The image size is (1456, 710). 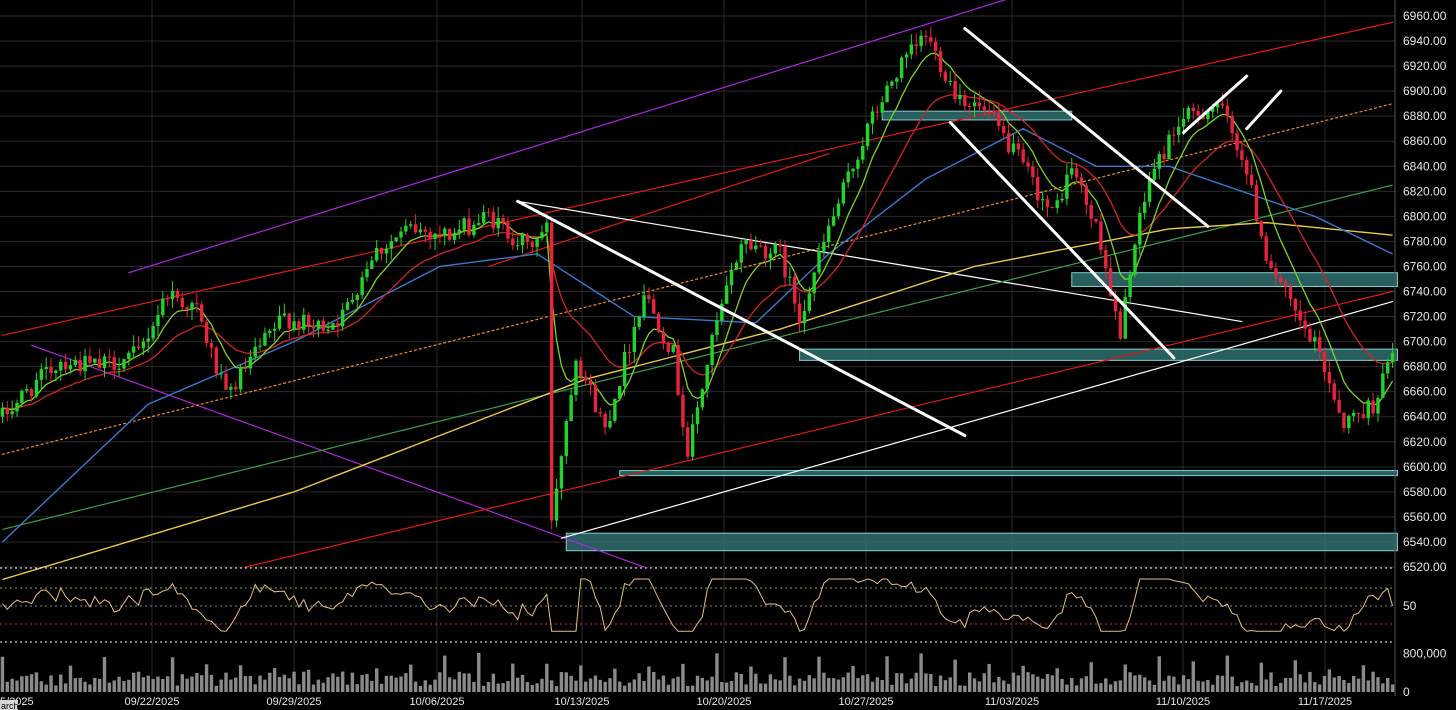 I want to click on date-tick-label: 10/13/2025, so click(x=581, y=702).